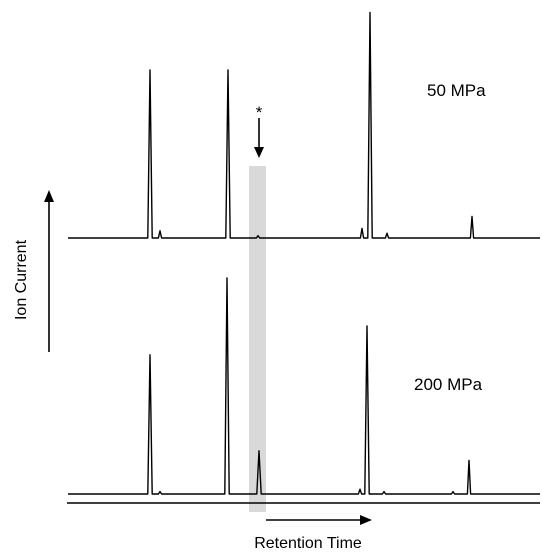 This screenshot has width=542, height=553. Describe the element at coordinates (21, 279) in the screenshot. I see `y-axis-label: Ion Current` at that location.